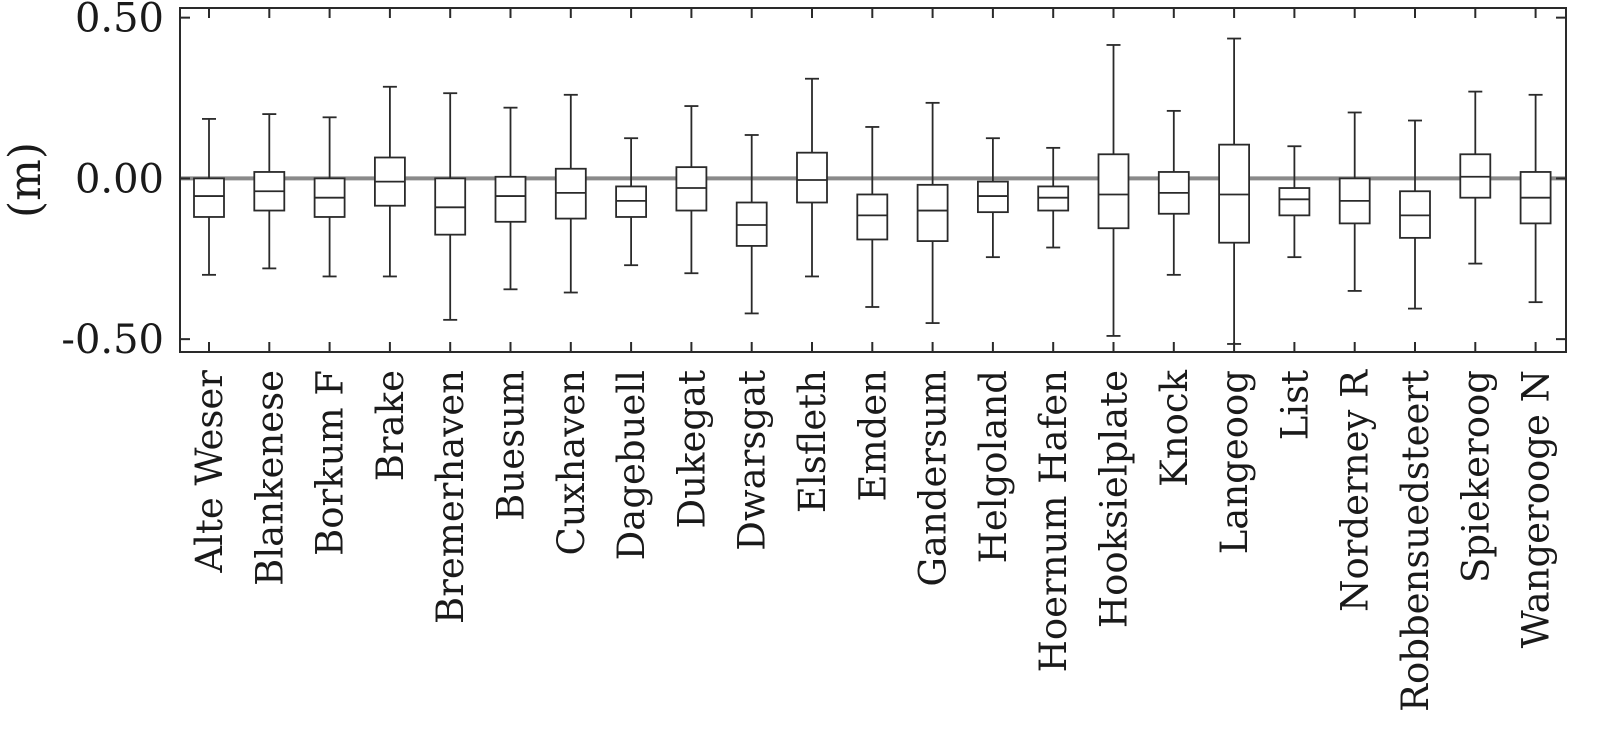 Image resolution: width=1600 pixels, height=737 pixels. Describe the element at coordinates (1174, 427) in the screenshot. I see `x-tick-label: Knock` at that location.